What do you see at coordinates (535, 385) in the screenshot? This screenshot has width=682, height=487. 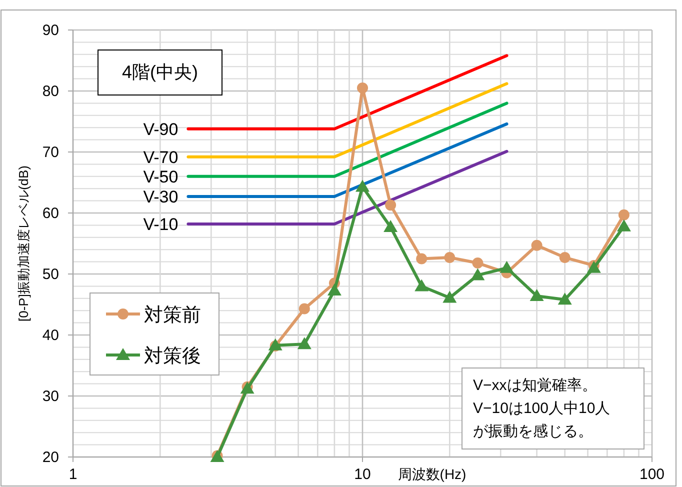 I see `annotation: V−xxは知覚確率。` at bounding box center [535, 385].